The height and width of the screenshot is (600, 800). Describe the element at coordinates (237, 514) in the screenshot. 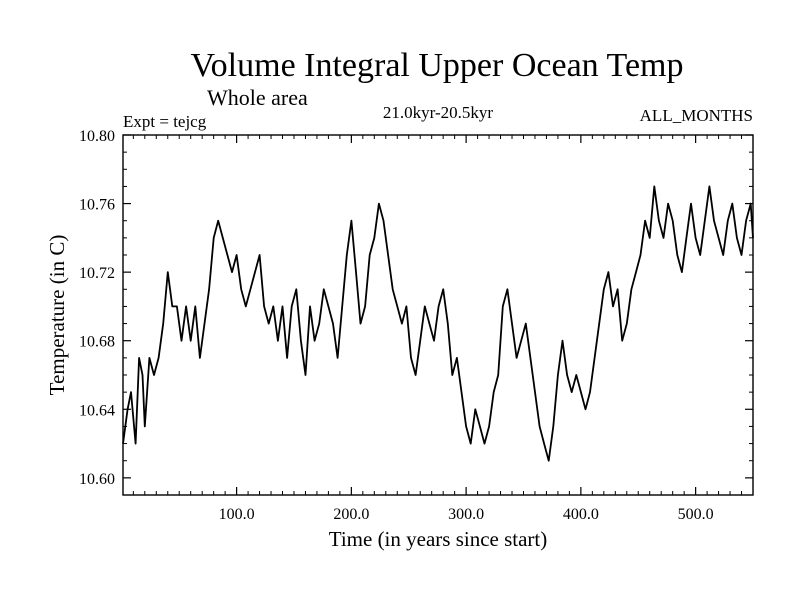

I see `x-tick-label: 100.0` at that location.